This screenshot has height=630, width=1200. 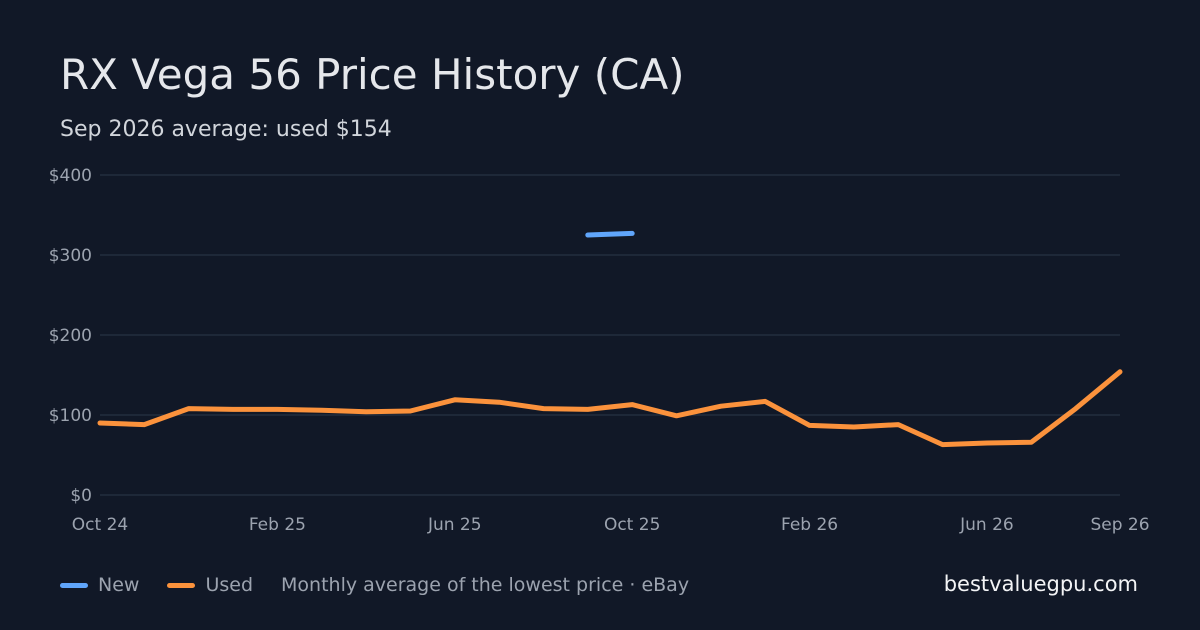 I want to click on y-tick-label: $0, so click(x=81, y=496).